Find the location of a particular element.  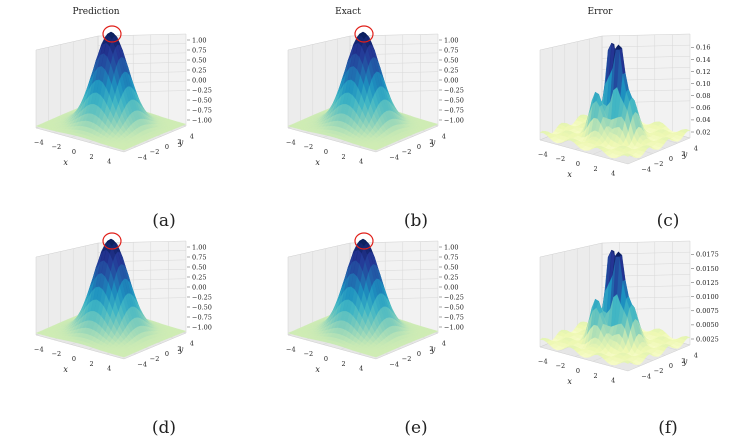

z-tick-label: 0.0050 is located at coordinates (707, 325).